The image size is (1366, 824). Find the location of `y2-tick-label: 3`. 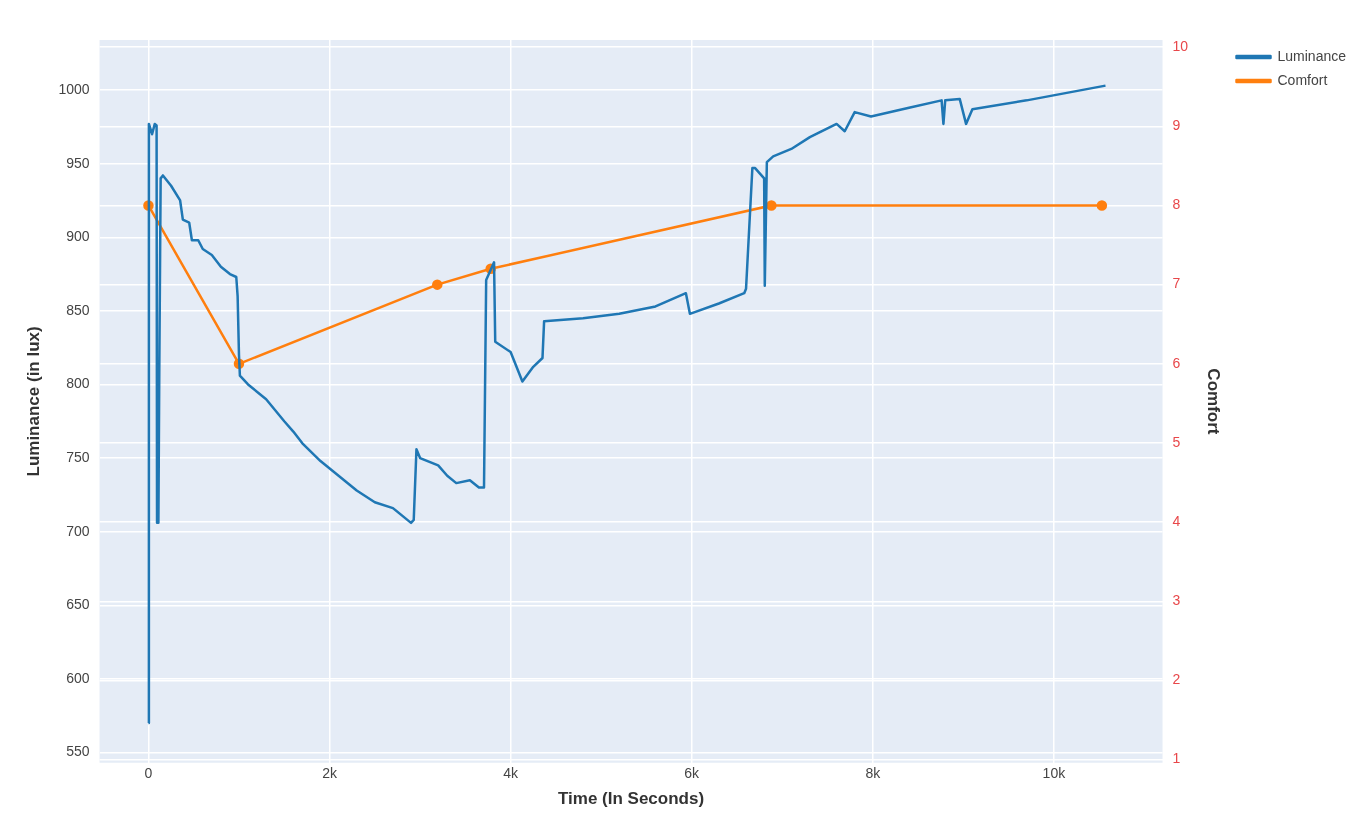

y2-tick-label: 3 is located at coordinates (1176, 600).